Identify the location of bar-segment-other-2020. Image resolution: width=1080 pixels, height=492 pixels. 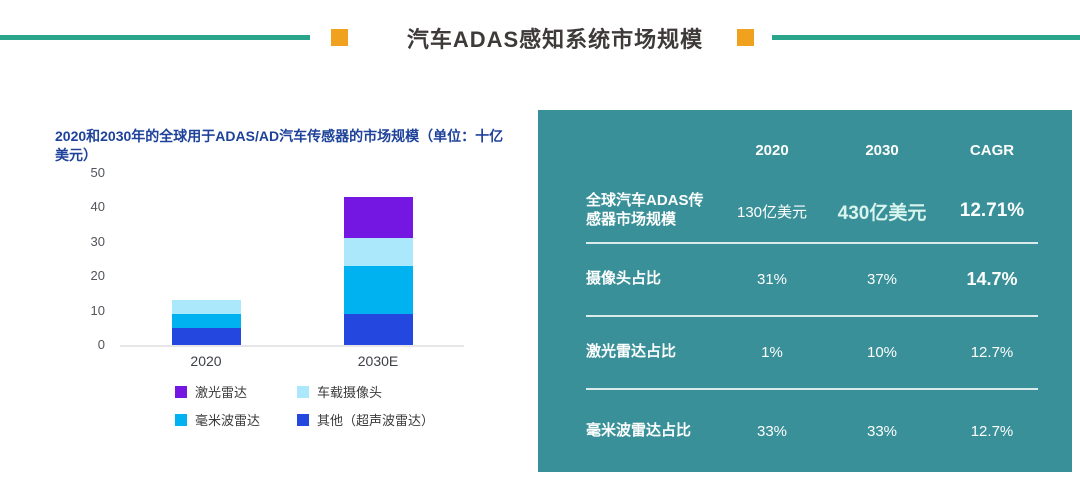
(206, 336).